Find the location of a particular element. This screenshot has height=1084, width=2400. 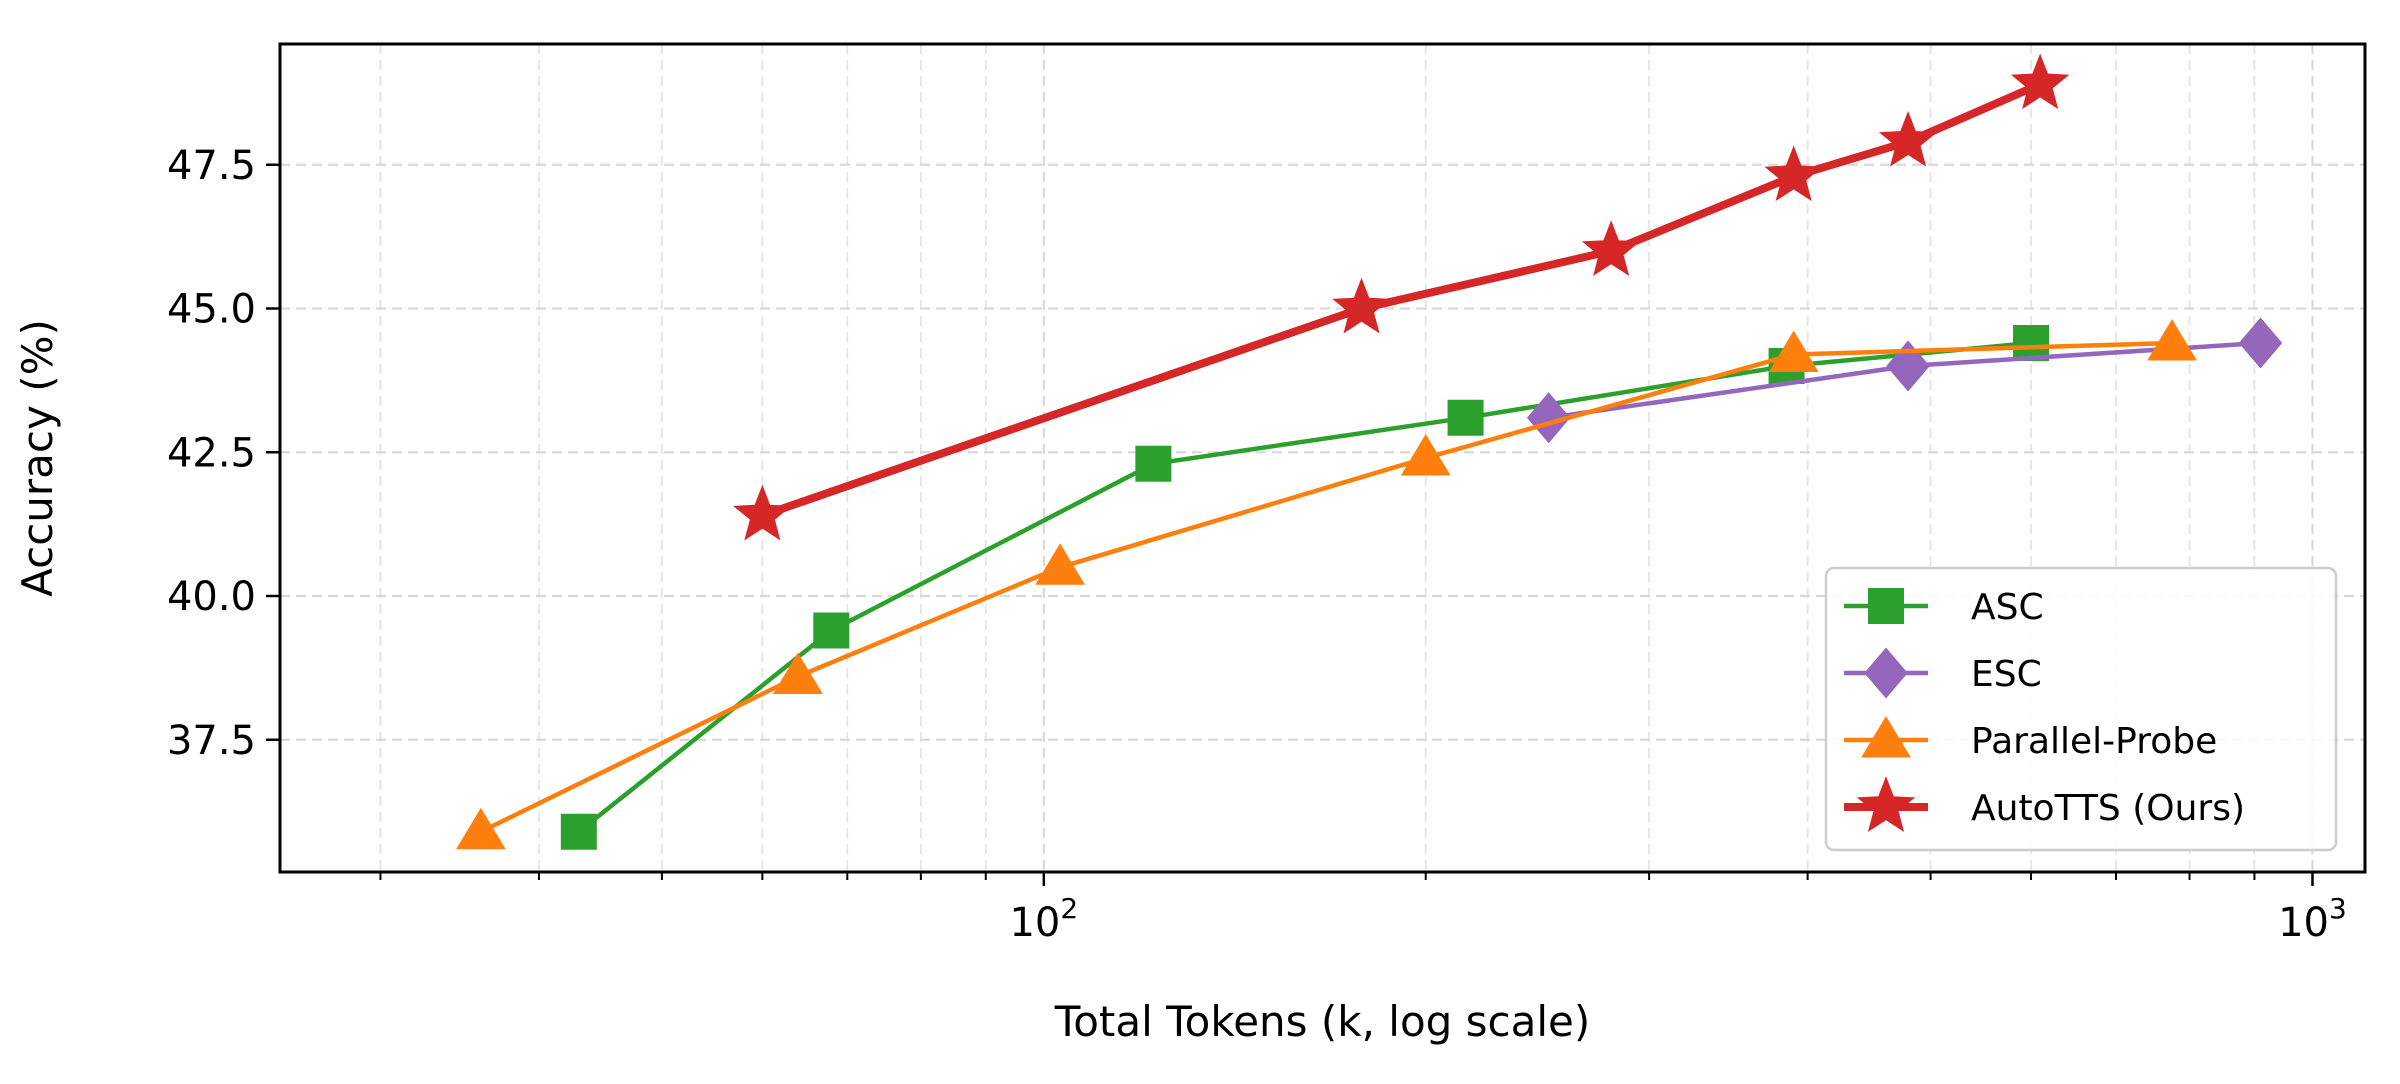

legend-label: ESC is located at coordinates (2006, 674).